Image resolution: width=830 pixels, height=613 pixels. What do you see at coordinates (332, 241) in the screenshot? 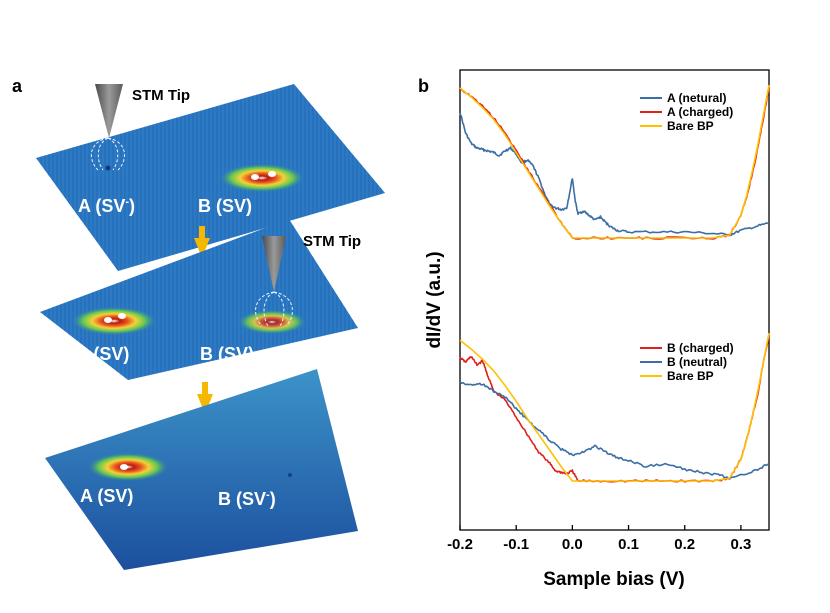
I see `stm-tip-label-2: STM Tip` at bounding box center [332, 241].